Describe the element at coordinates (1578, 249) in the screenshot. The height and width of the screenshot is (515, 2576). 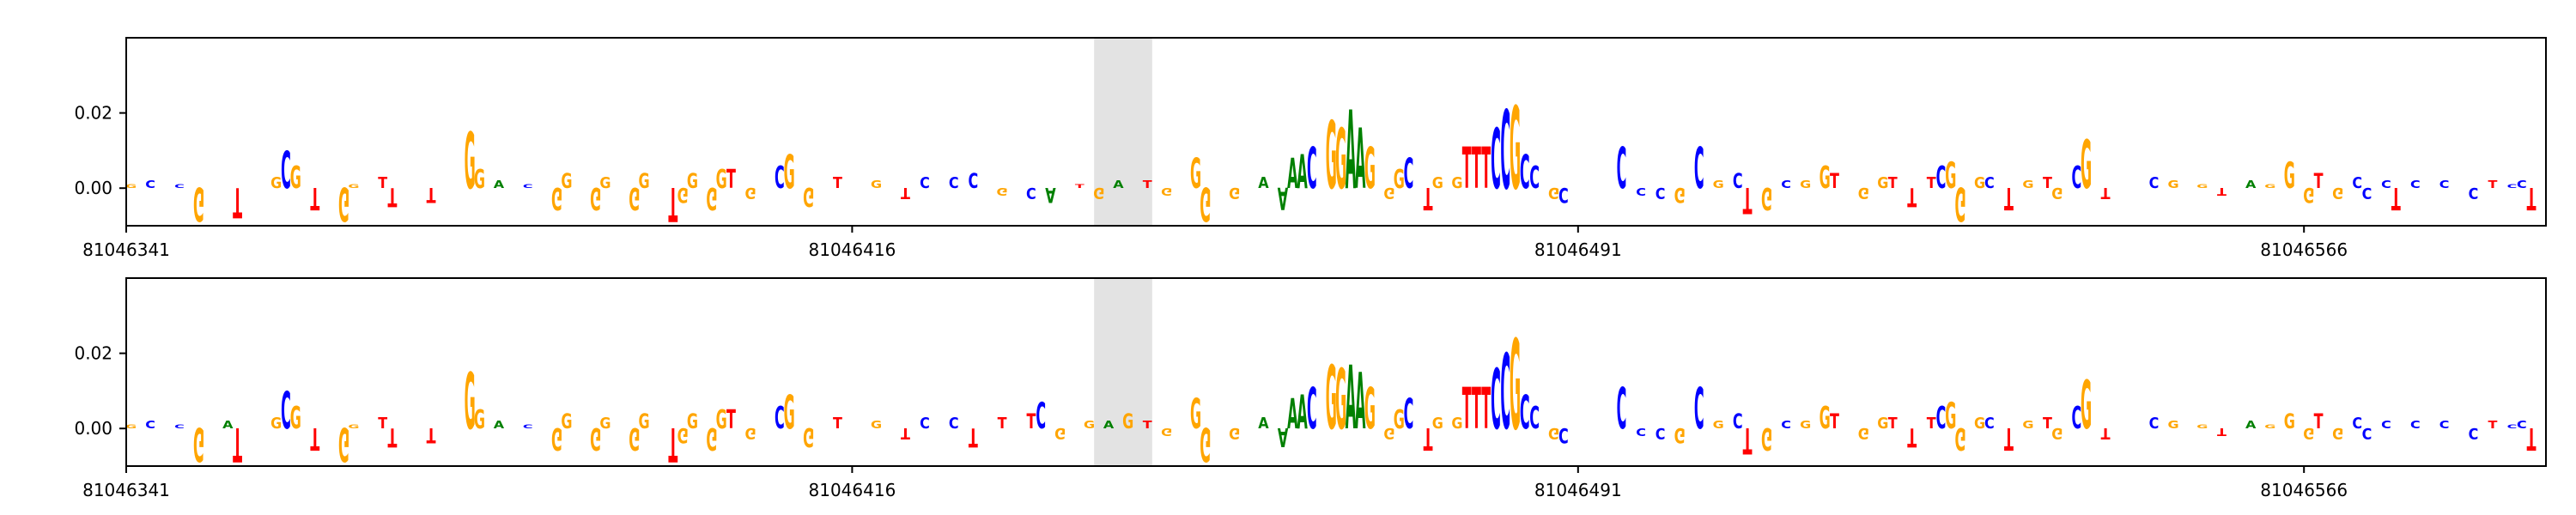
I see `x-tick-label: 81046491` at that location.